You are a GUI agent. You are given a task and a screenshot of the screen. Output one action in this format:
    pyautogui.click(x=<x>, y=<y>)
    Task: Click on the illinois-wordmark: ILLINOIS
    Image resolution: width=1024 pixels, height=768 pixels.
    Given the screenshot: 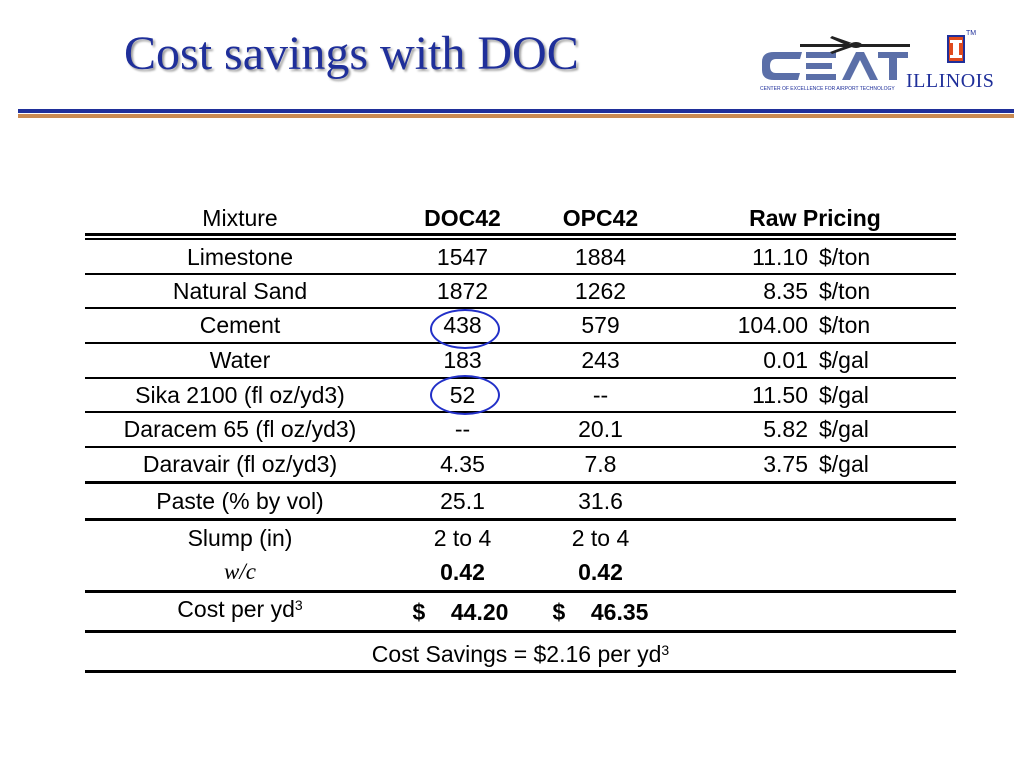 What is the action you would take?
    pyautogui.click(x=950, y=81)
    